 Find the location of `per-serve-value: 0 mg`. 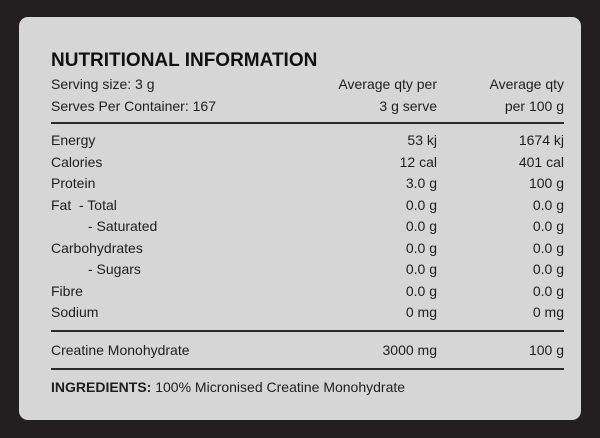

per-serve-value: 0 mg is located at coordinates (421, 312).